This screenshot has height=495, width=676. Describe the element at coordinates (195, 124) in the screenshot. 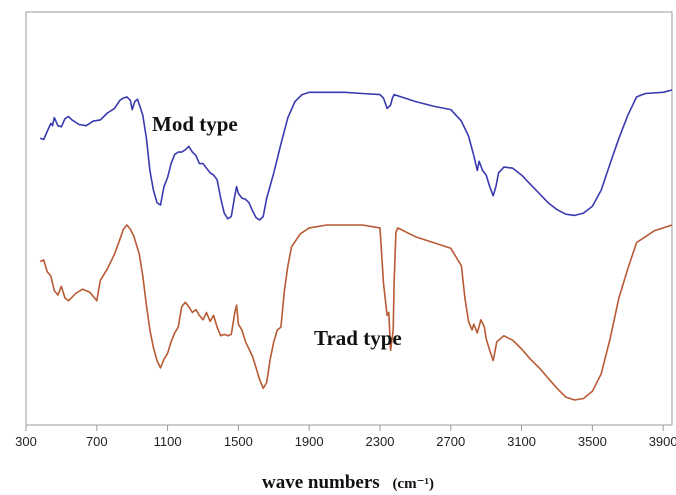

I see `series-label-mod: Mod type` at that location.